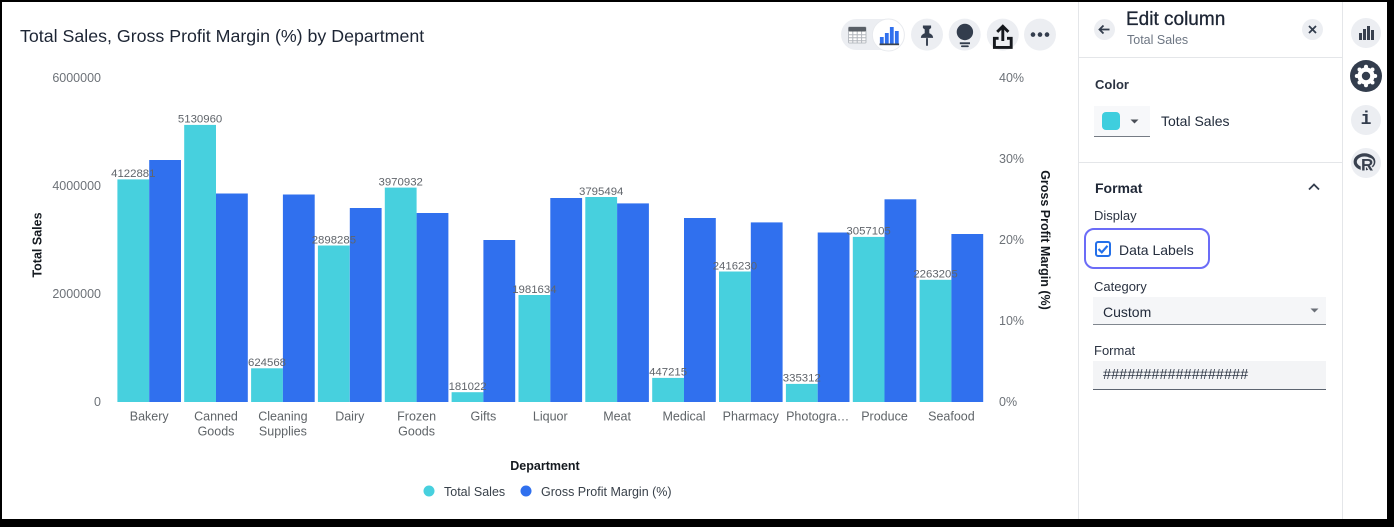 The image size is (1394, 527). What do you see at coordinates (802, 379) in the screenshot?
I see `svg-text: 335312` at bounding box center [802, 379].